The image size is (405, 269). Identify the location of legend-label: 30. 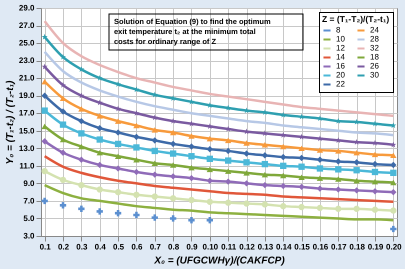
(375, 75).